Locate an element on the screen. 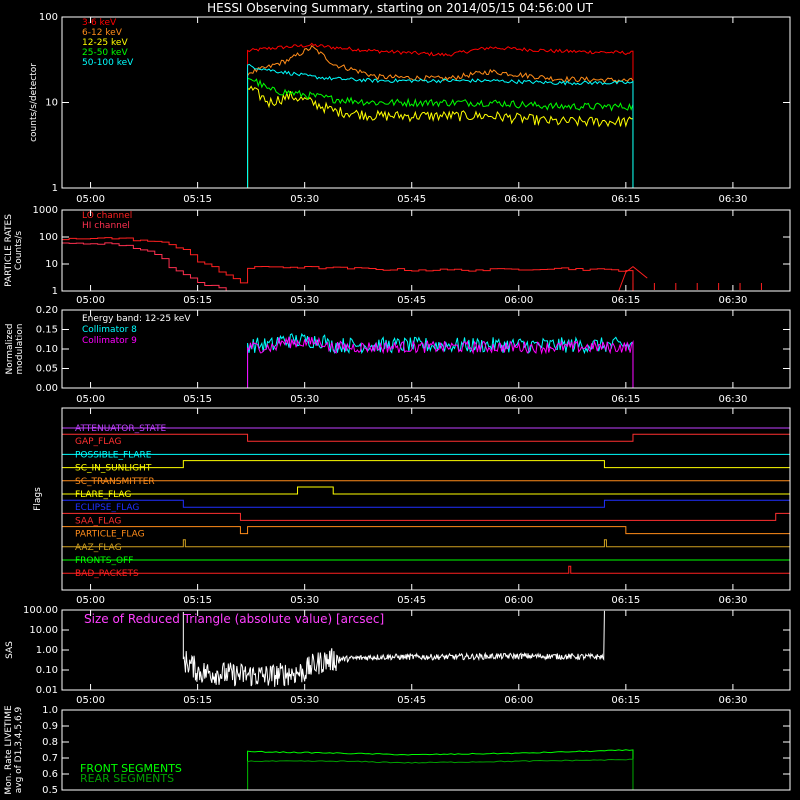 The height and width of the screenshot is (800, 800). livetime-ytick-label: 0.7 is located at coordinates (50, 758).